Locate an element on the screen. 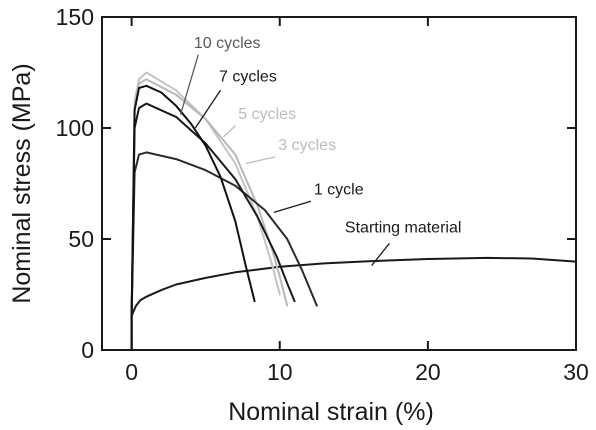 This screenshot has width=596, height=430. annotation-label-5-cycles: 5 cycles is located at coordinates (267, 114).